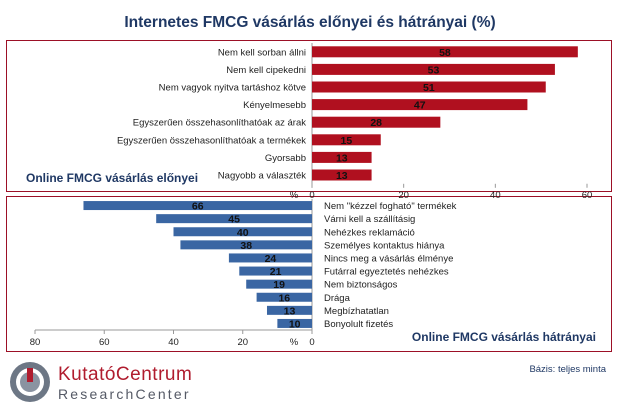  Describe the element at coordinates (495, 195) in the screenshot. I see `advantages-tick-label: 40` at that location.